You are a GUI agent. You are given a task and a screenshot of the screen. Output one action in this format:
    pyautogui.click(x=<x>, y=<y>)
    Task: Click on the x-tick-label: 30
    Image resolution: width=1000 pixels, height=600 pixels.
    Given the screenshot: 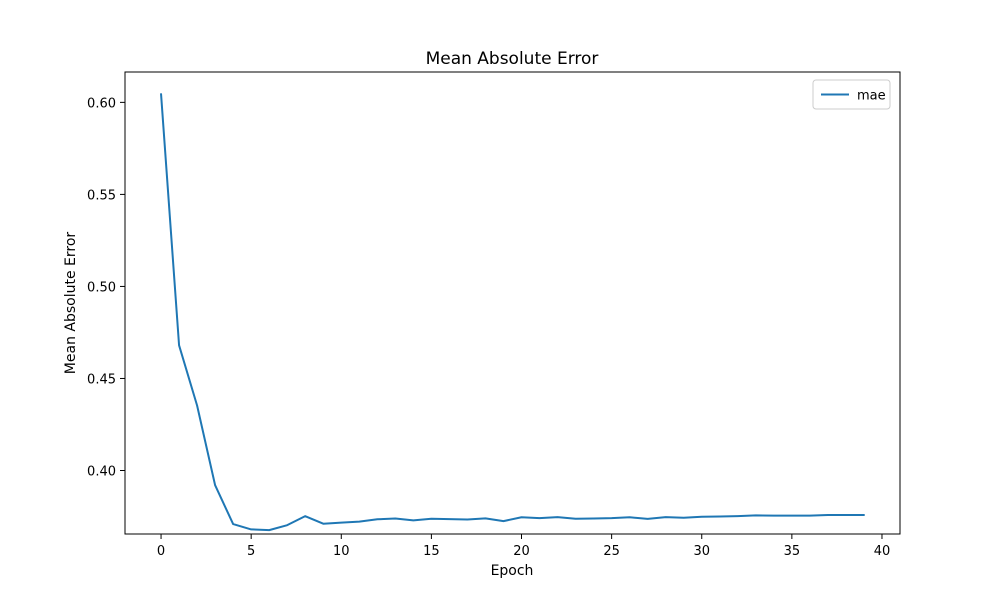 What is the action you would take?
    pyautogui.click(x=701, y=551)
    